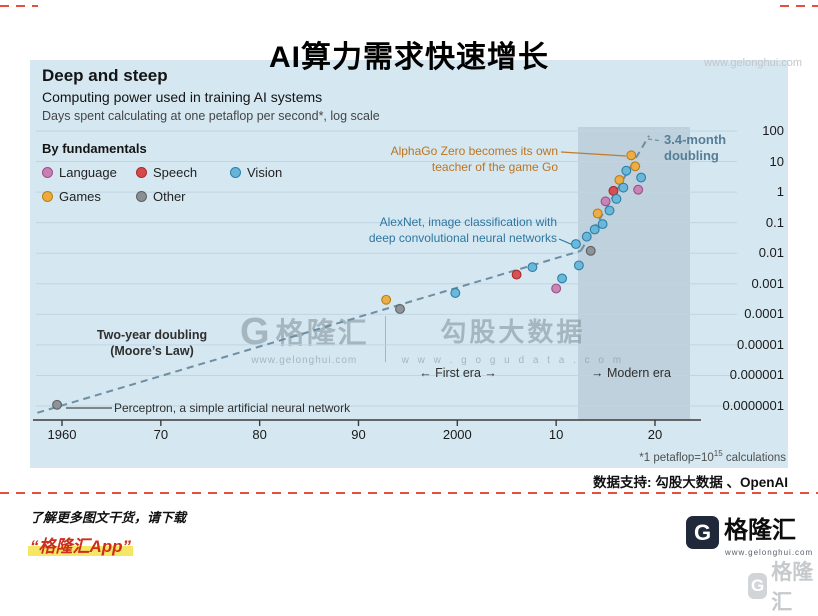 This screenshot has height=616, width=818. What do you see at coordinates (80, 197) in the screenshot?
I see `legend-label: Games` at bounding box center [80, 197].